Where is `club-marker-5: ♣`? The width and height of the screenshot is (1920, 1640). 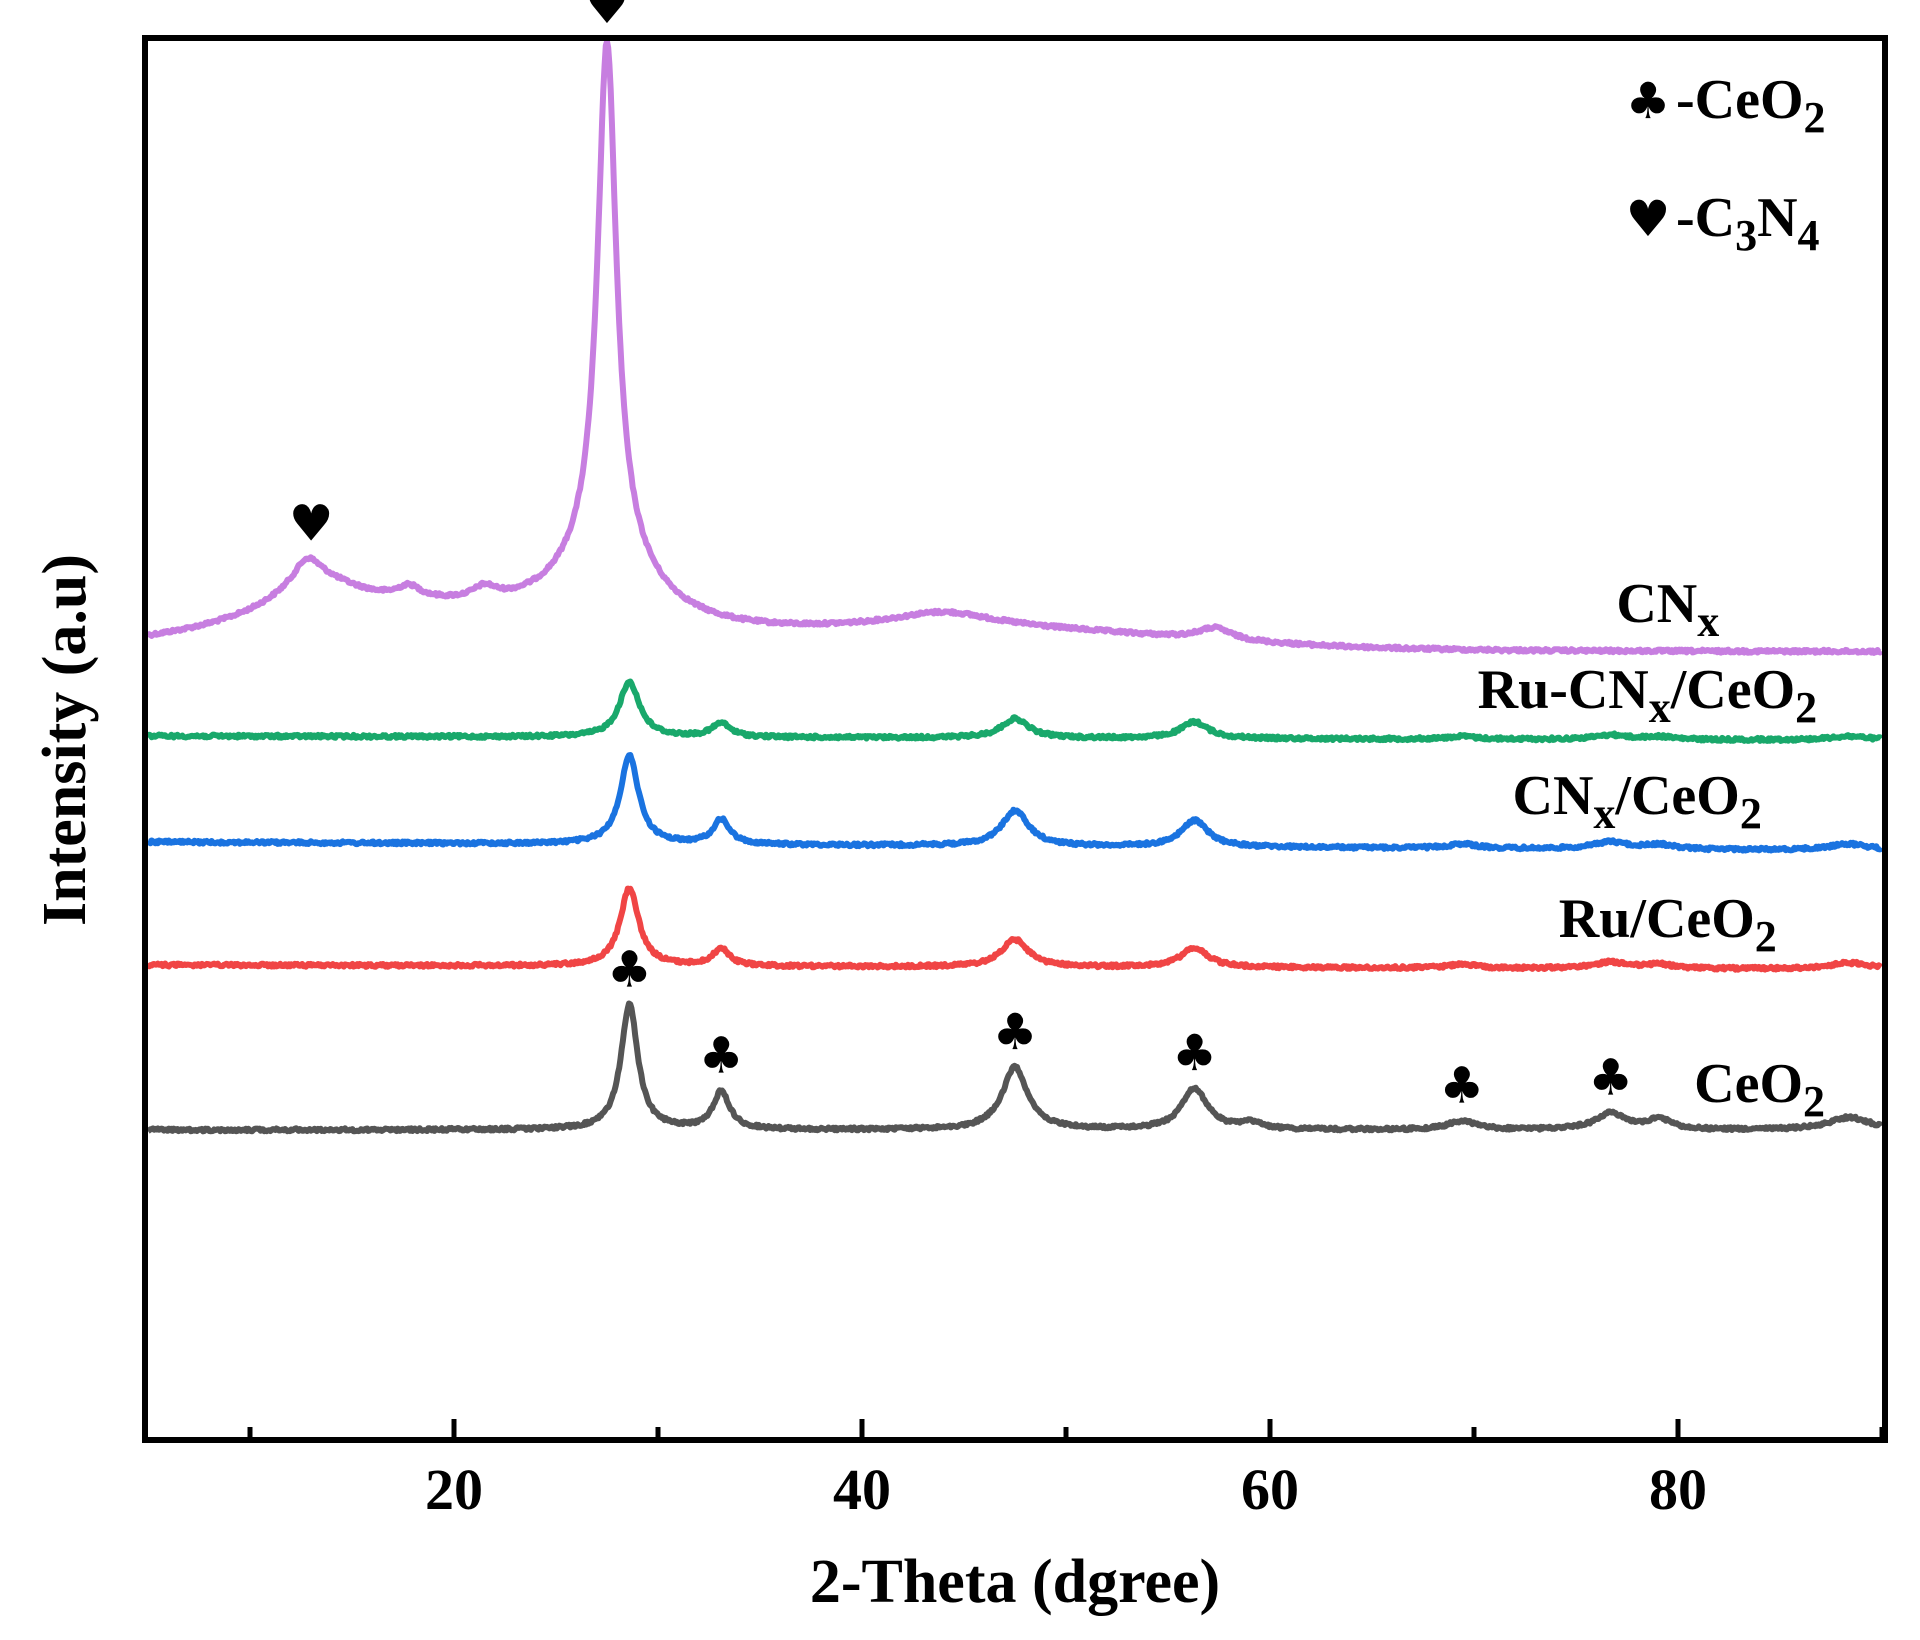 club-marker-5: ♣ is located at coordinates (1194, 1053).